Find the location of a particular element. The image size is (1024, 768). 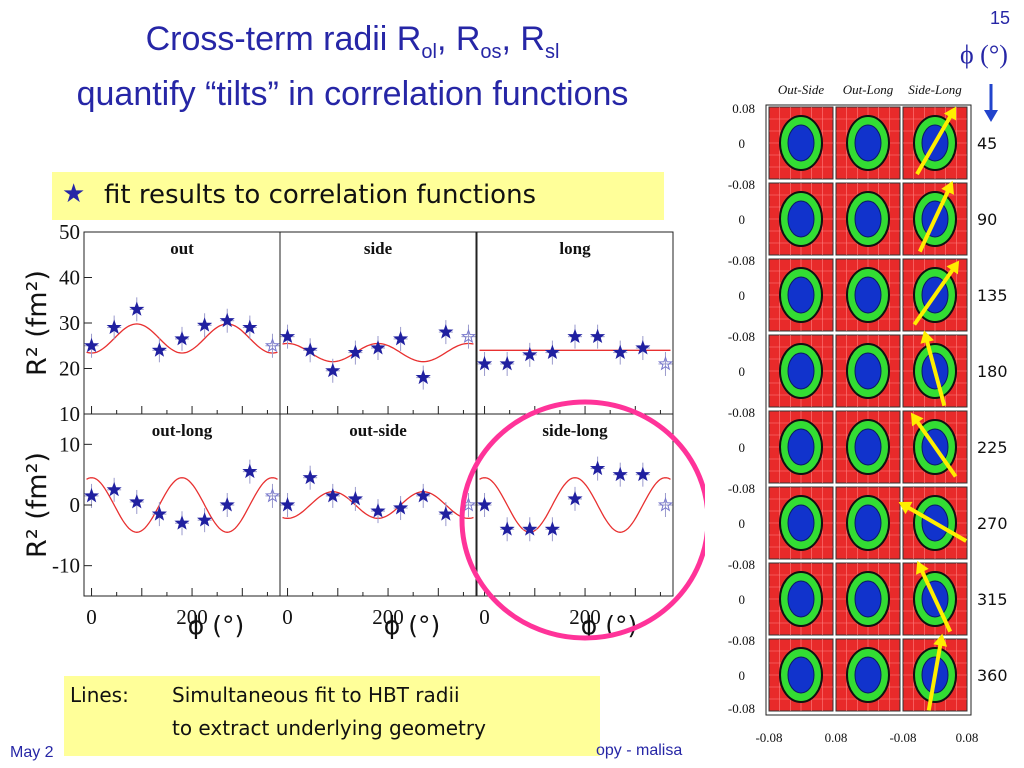

phi-value: 45 is located at coordinates (987, 143).